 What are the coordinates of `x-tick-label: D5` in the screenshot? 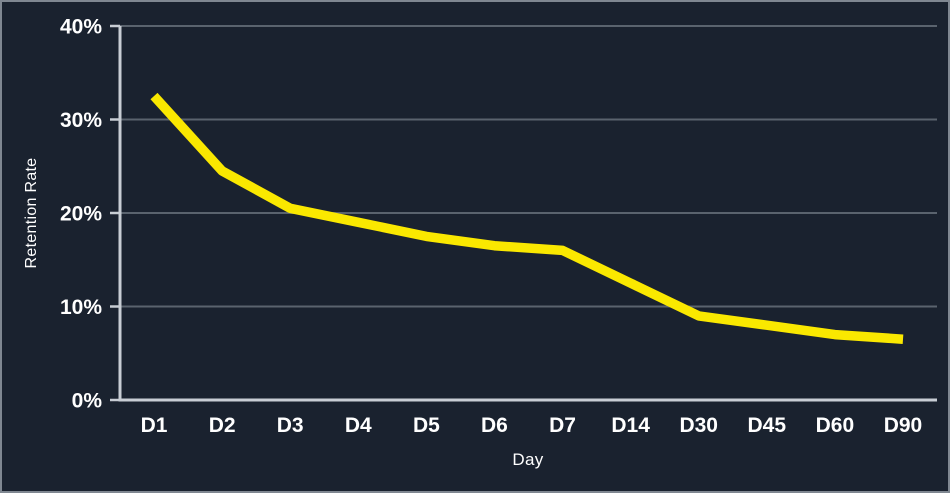 It's located at (426, 425).